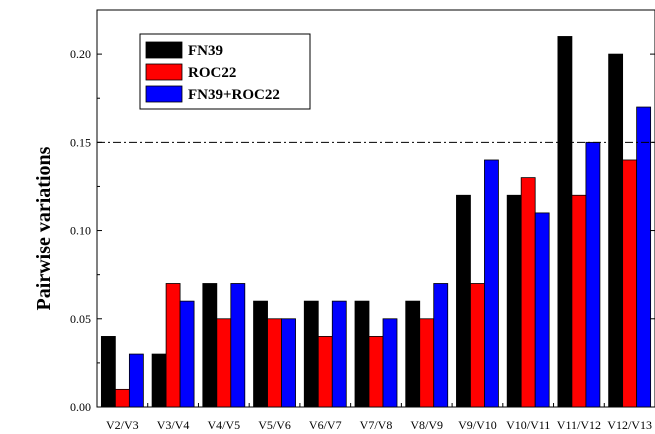 The image size is (655, 434). Describe the element at coordinates (426, 425) in the screenshot. I see `x-tick-label: V8/V9` at that location.